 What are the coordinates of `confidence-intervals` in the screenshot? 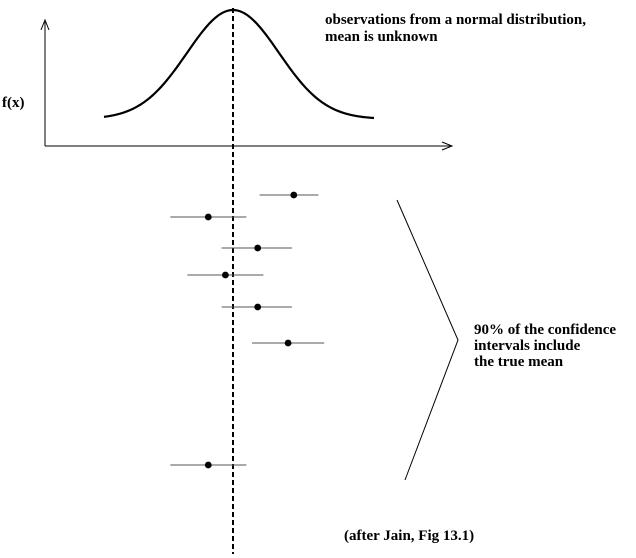 It's located at (247, 330).